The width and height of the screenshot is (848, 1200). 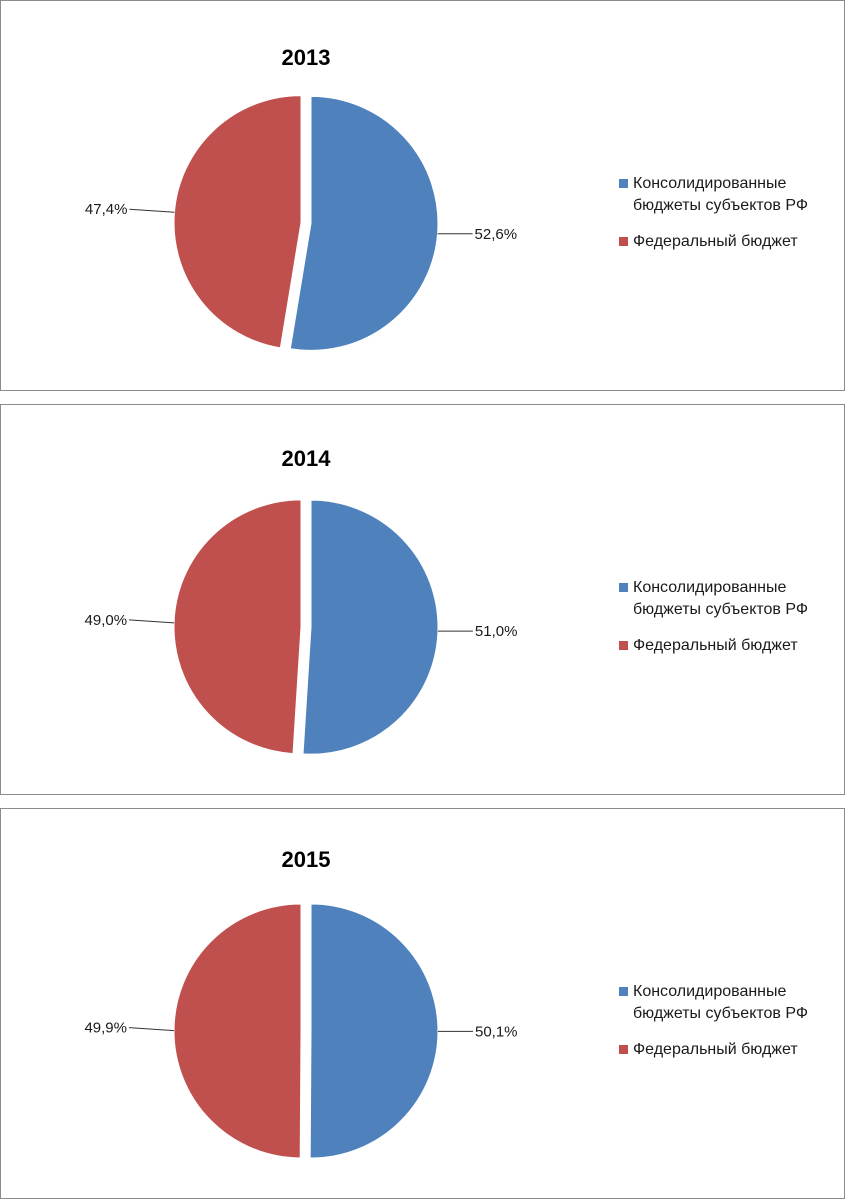 I want to click on pie-svg: 50,1% 49,9%, so click(x=301, y=1031).